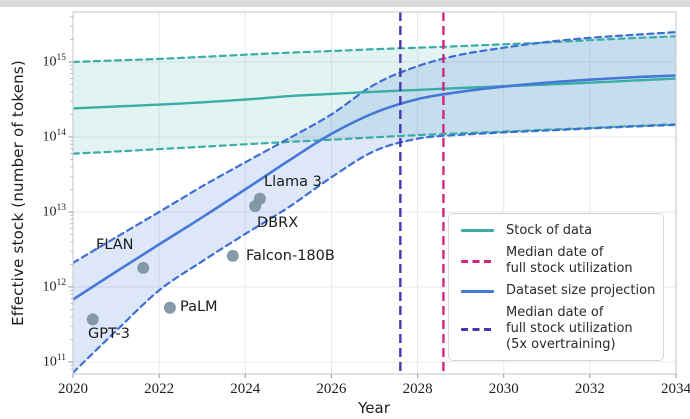  I want to click on x-tick-label: 2030, so click(503, 389).